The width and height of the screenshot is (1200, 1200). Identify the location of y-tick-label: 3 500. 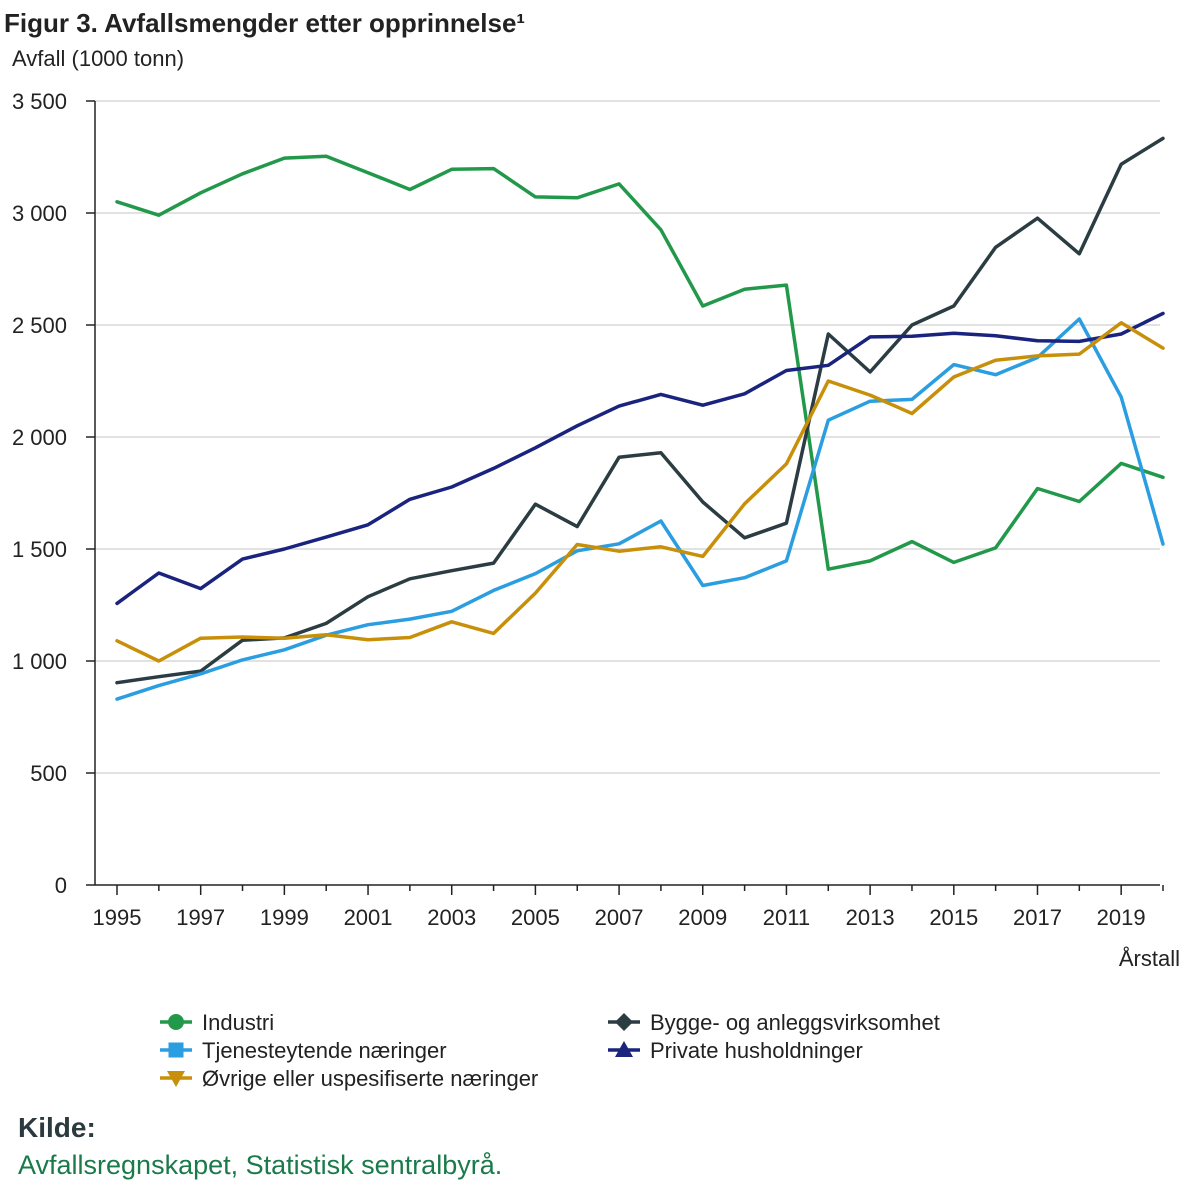
(39, 101).